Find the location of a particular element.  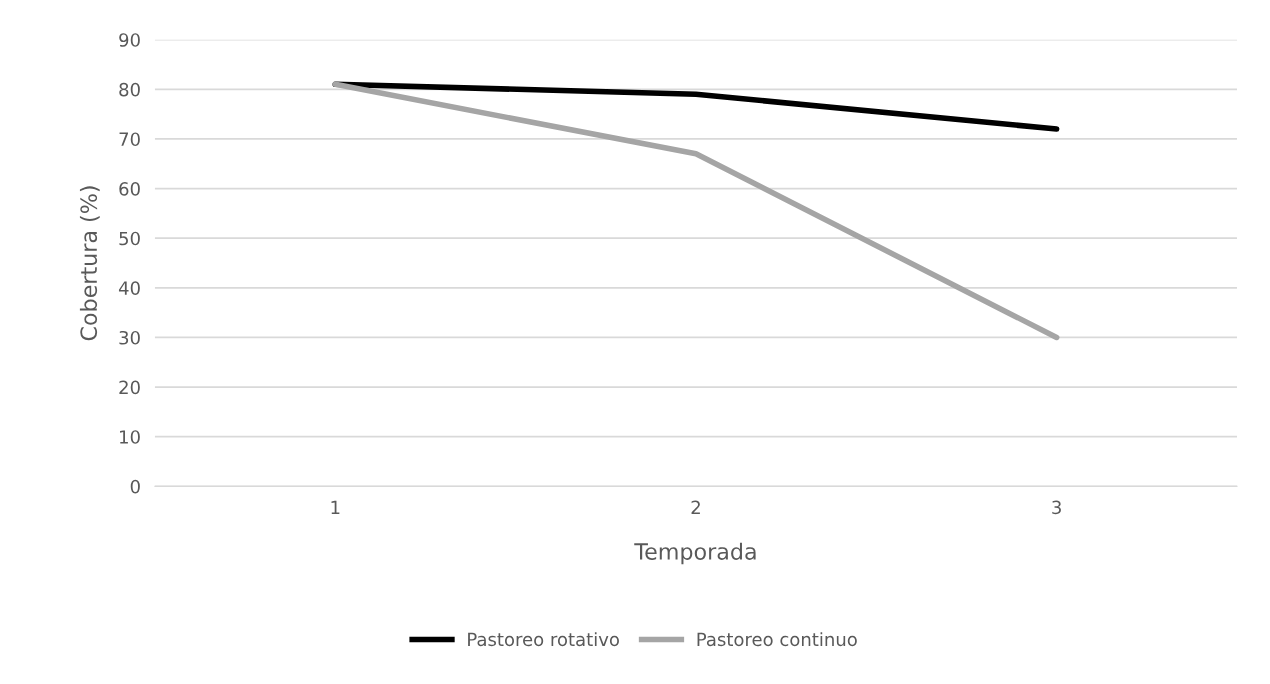

y-tick-label: 30 is located at coordinates (129, 337).